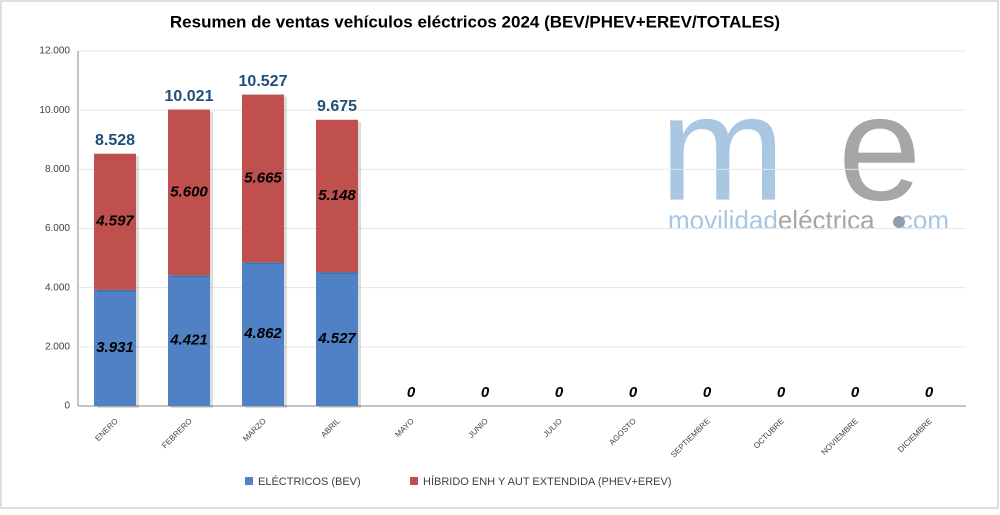 The height and width of the screenshot is (515, 1000). Describe the element at coordinates (54, 110) in the screenshot. I see `y-tick-label: 10.000` at that location.